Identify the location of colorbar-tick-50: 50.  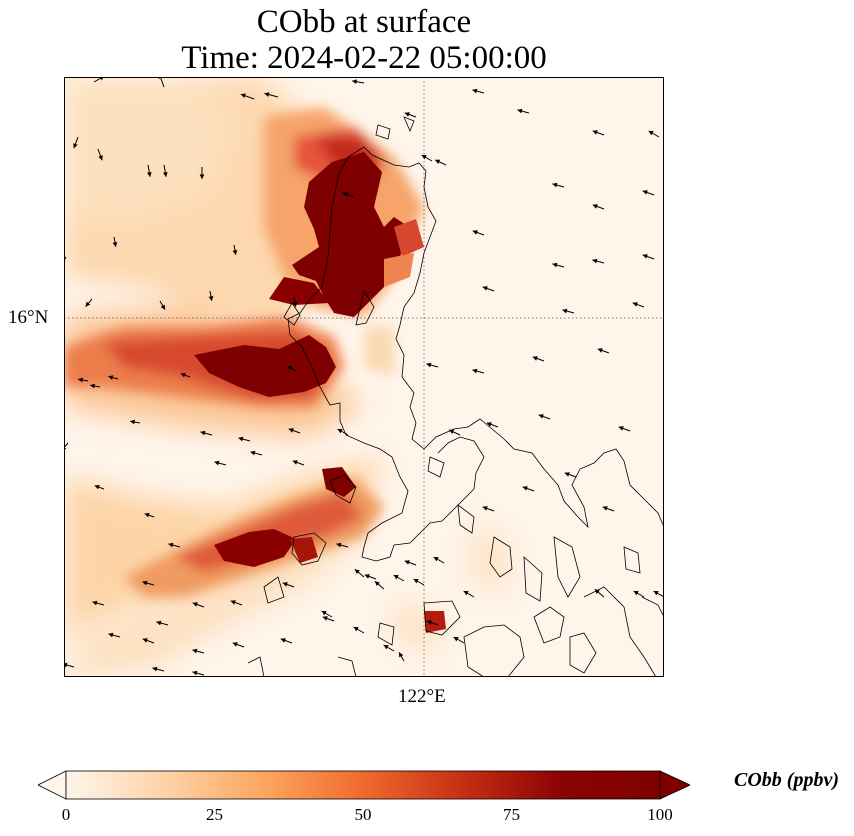
(363, 814).